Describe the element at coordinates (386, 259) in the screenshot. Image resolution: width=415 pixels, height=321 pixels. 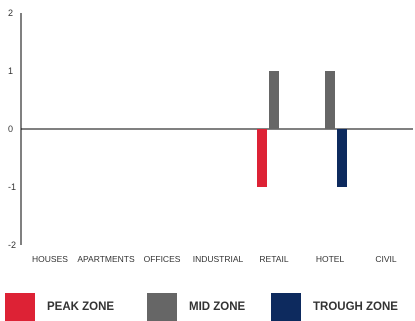
I see `x-tick-label: CIVIL` at that location.